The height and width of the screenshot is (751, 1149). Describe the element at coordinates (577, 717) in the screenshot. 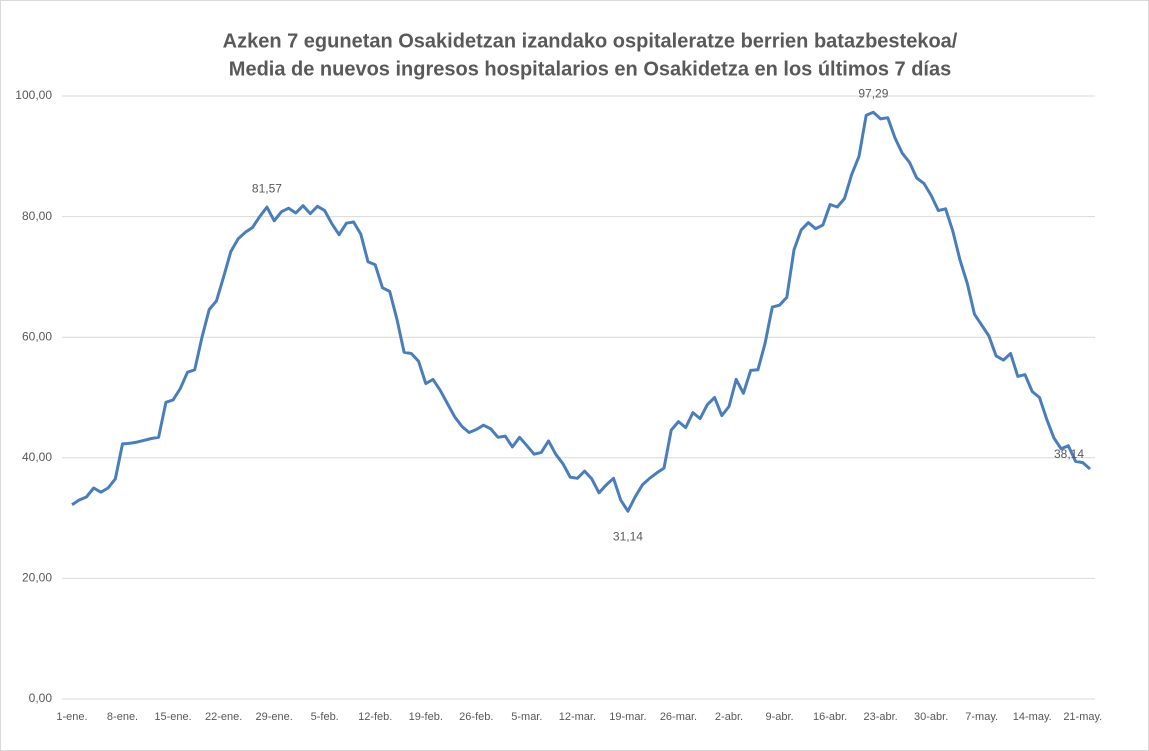

I see `x-tick-label: 12-mar.` at that location.